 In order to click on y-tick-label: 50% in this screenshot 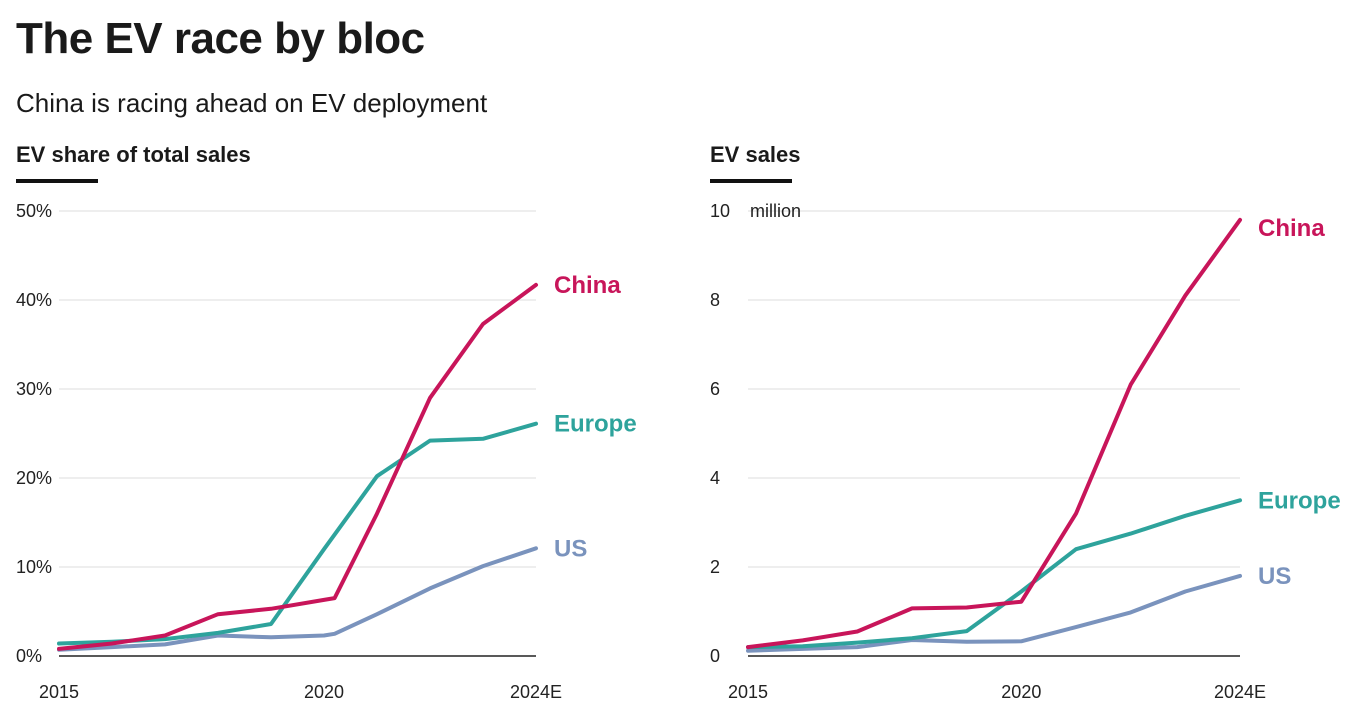, I will do `click(34, 211)`.